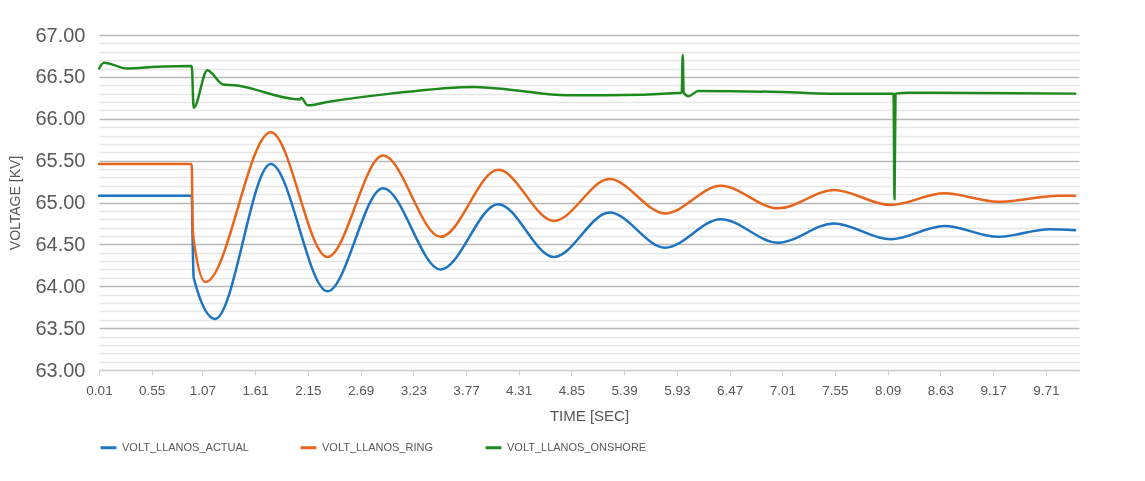 The width and height of the screenshot is (1145, 481). Describe the element at coordinates (519, 390) in the screenshot. I see `x-tick-label: 4.31` at that location.